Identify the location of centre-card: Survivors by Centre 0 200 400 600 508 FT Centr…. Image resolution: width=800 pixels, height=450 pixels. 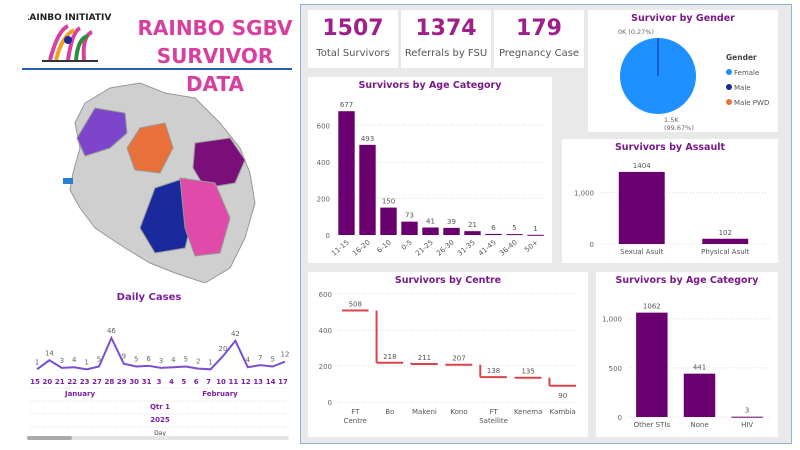
(448, 354).